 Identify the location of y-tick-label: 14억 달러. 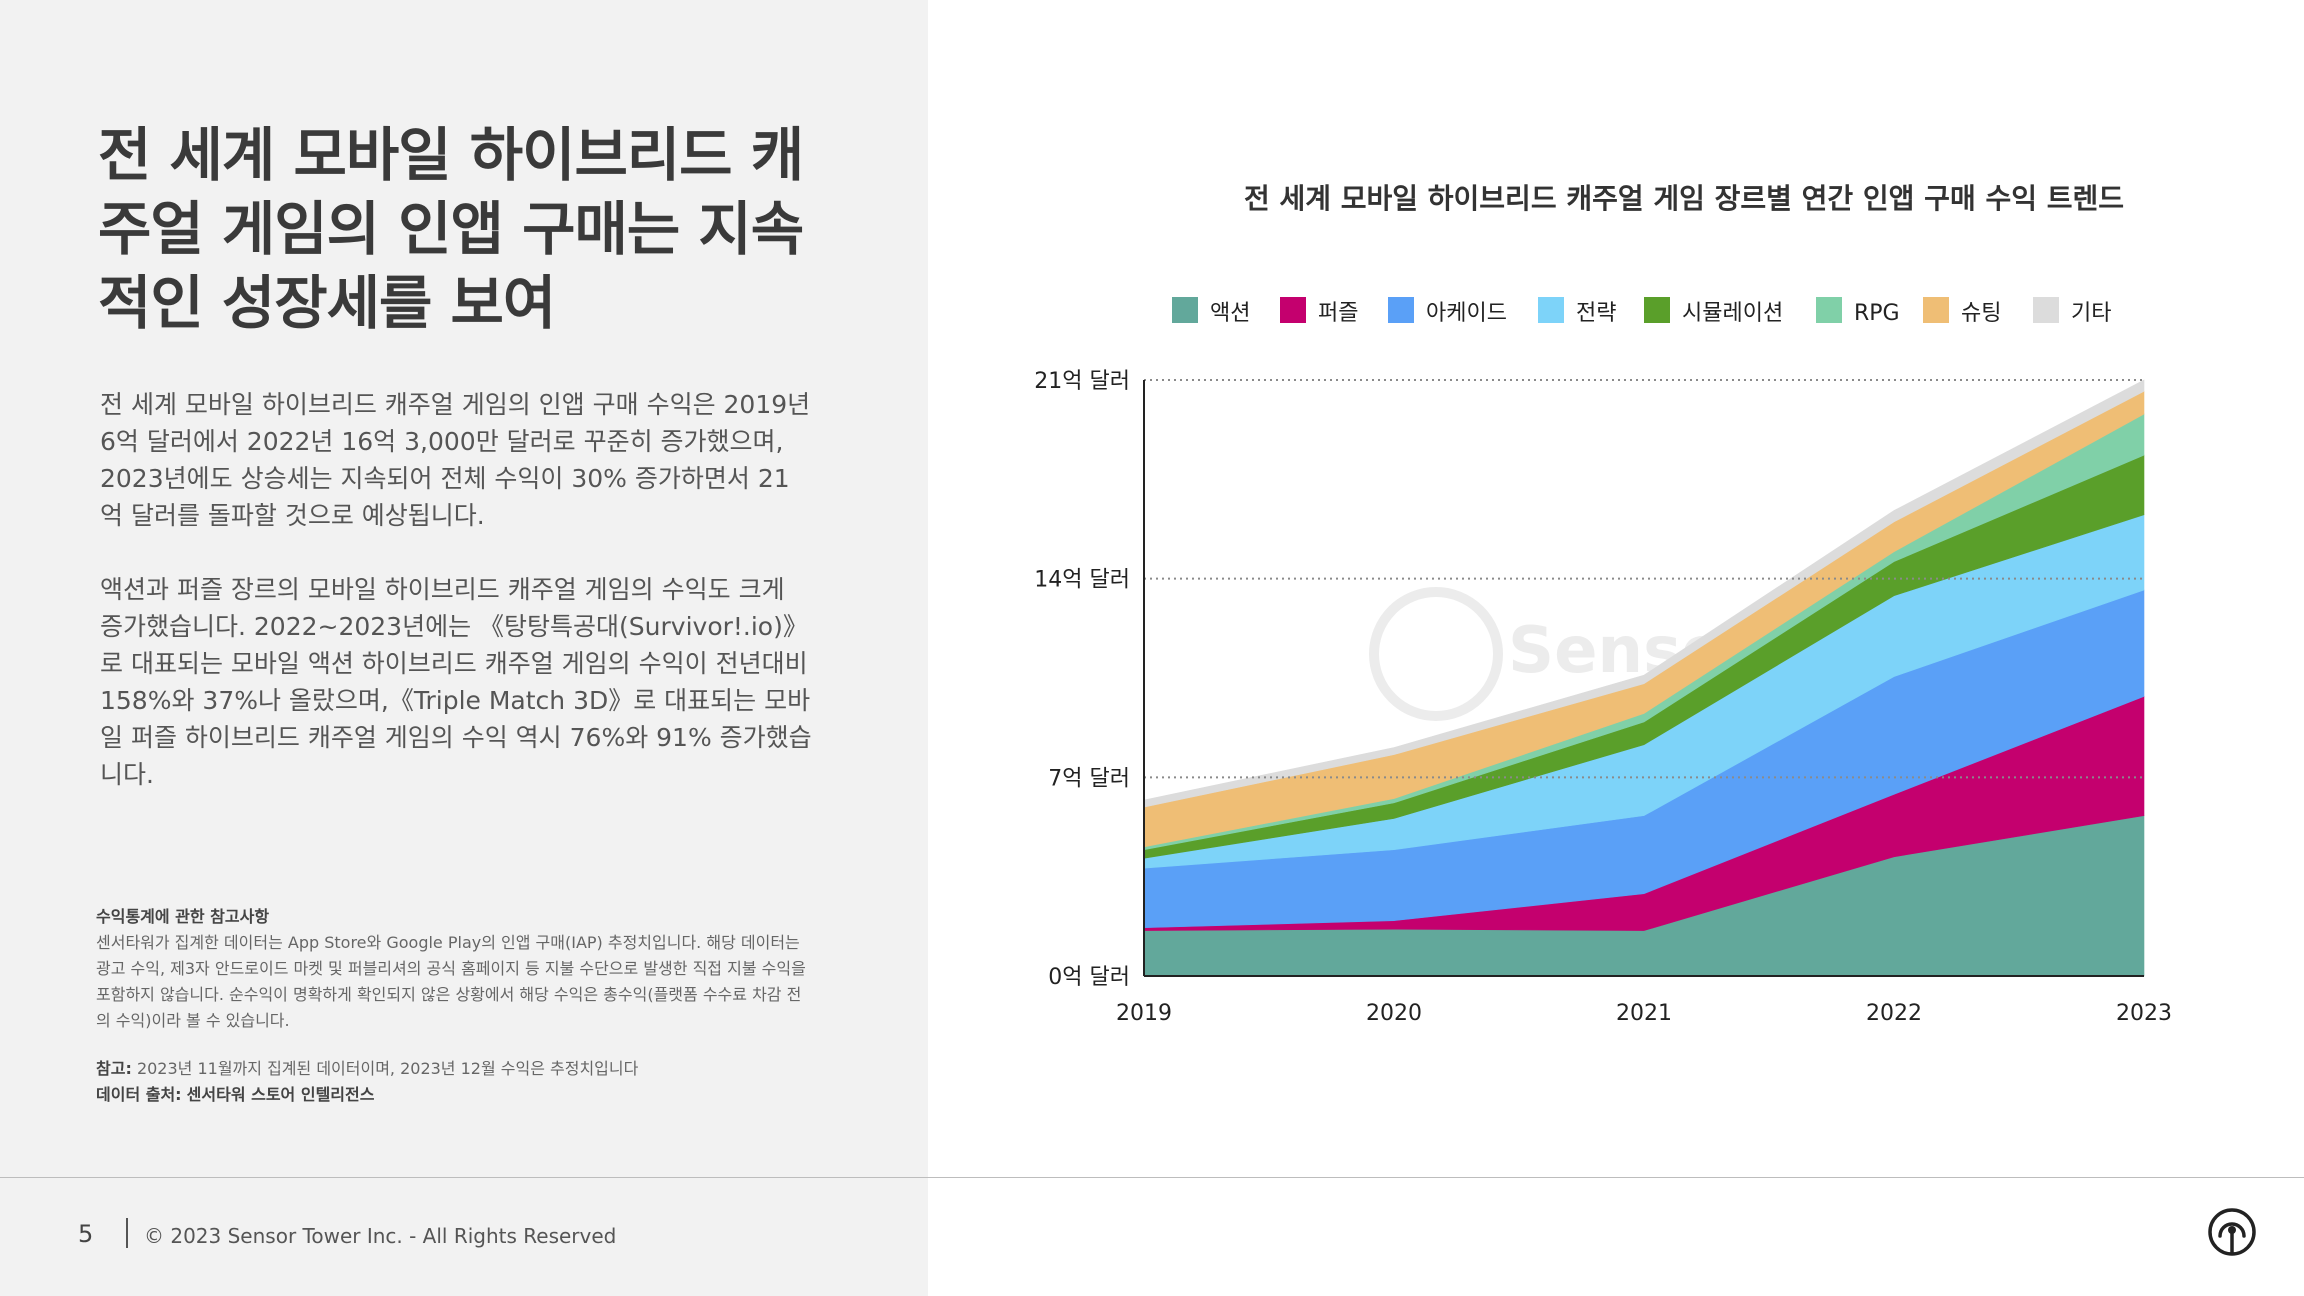
(1082, 580).